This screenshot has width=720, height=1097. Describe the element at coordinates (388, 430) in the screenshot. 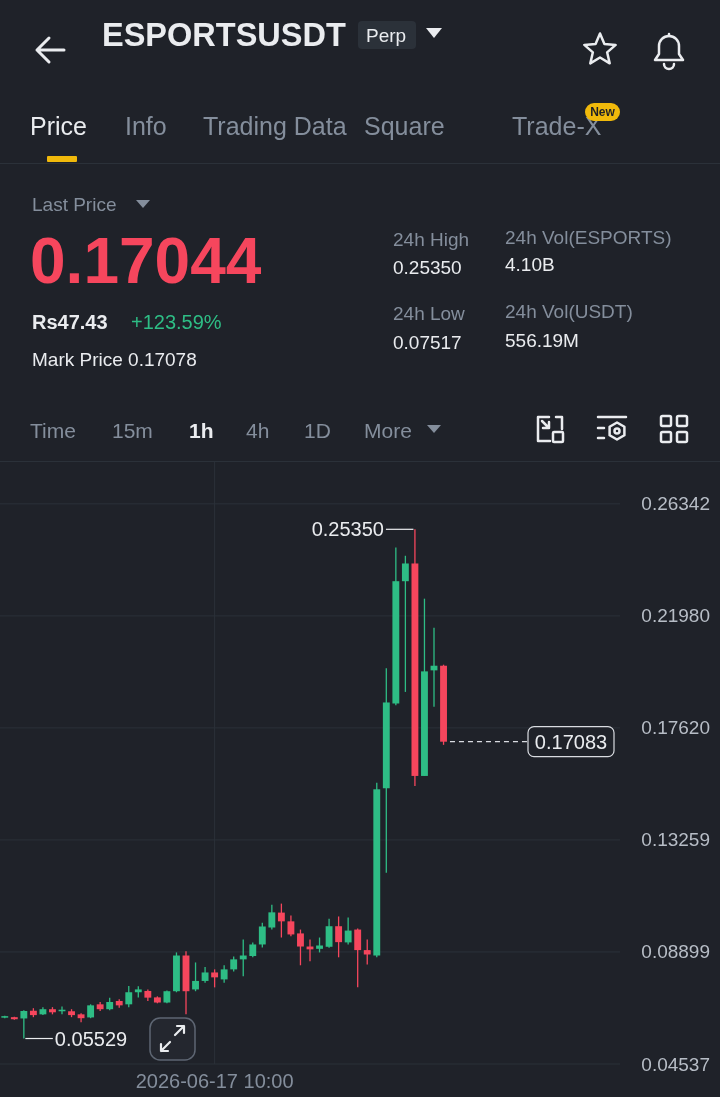

I see `text: More` at that location.